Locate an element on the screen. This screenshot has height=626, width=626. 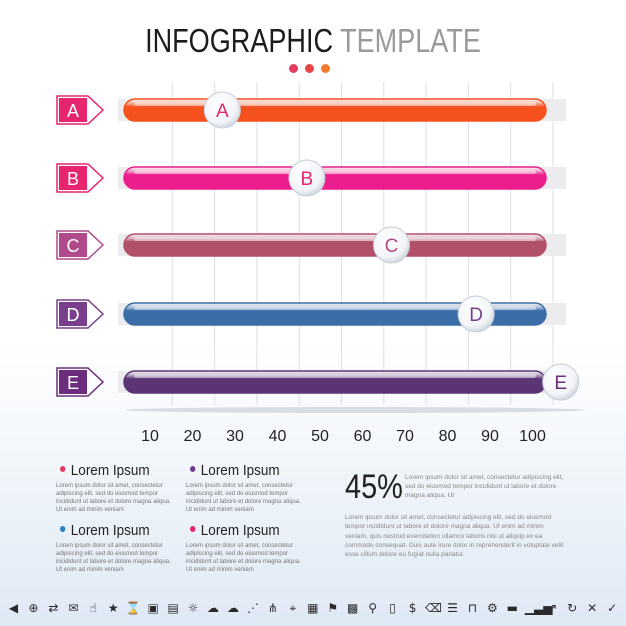
cloud-upload-icon: ☁ is located at coordinates (213, 608).